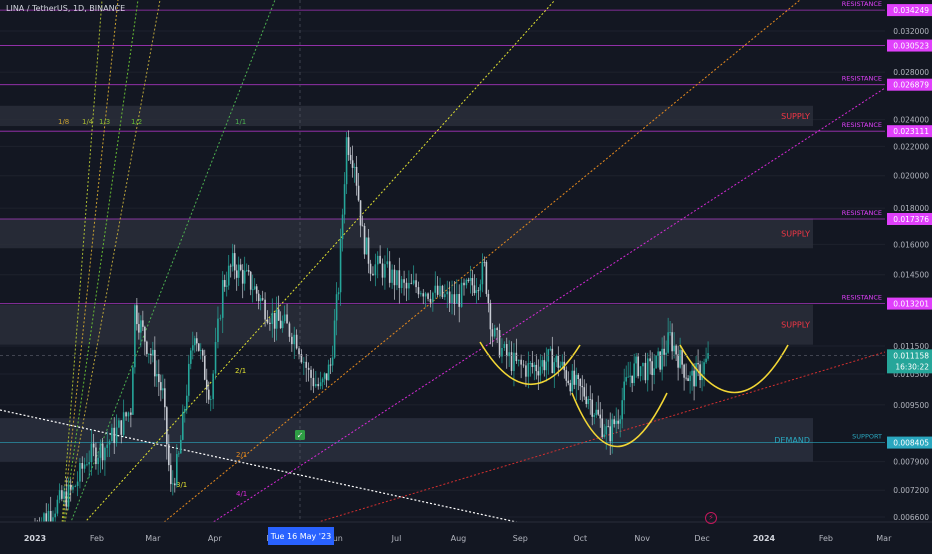  Describe the element at coordinates (89, 275) in the screenshot. I see `gann-fan-line` at that location.